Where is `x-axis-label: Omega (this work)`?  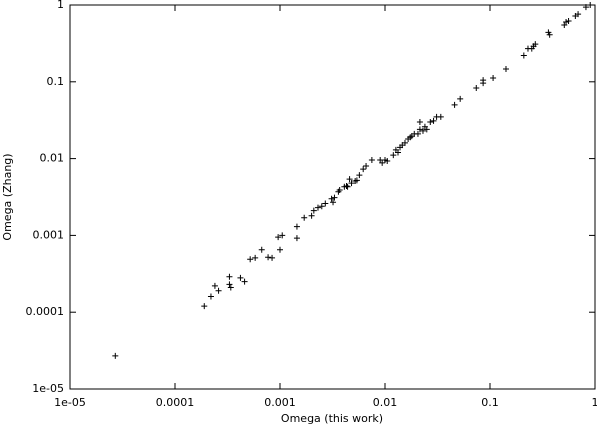 x-axis-label: Omega (this work) is located at coordinates (332, 418).